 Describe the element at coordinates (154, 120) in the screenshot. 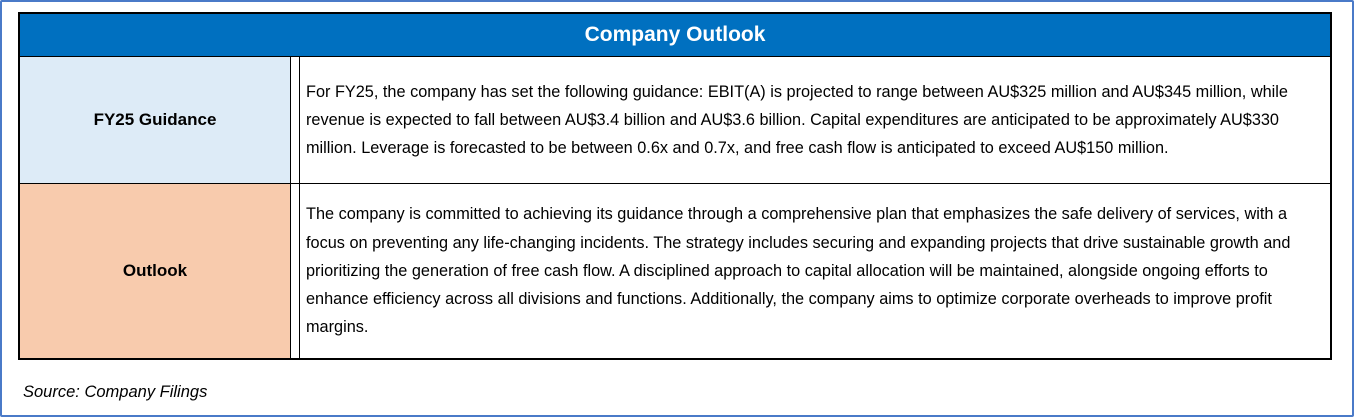

I see `row-label: FY25 Guidance` at that location.